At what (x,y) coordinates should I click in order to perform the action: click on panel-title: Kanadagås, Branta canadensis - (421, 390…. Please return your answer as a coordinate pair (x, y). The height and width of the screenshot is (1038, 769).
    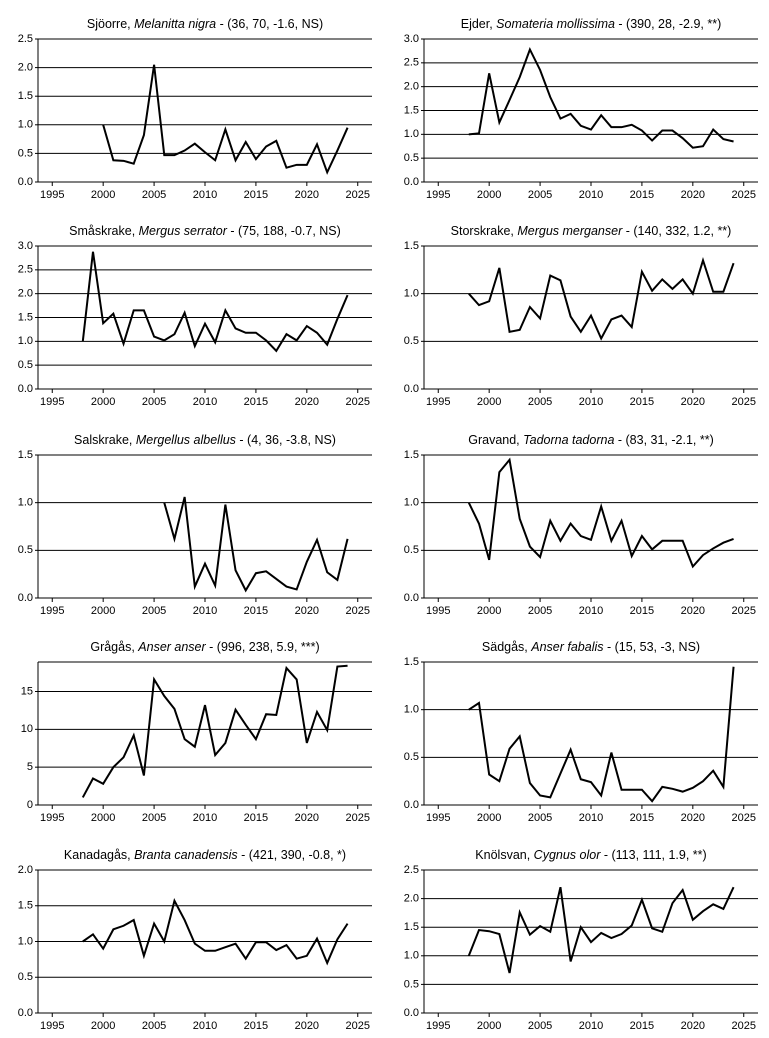
    Looking at the image, I should click on (205, 855).